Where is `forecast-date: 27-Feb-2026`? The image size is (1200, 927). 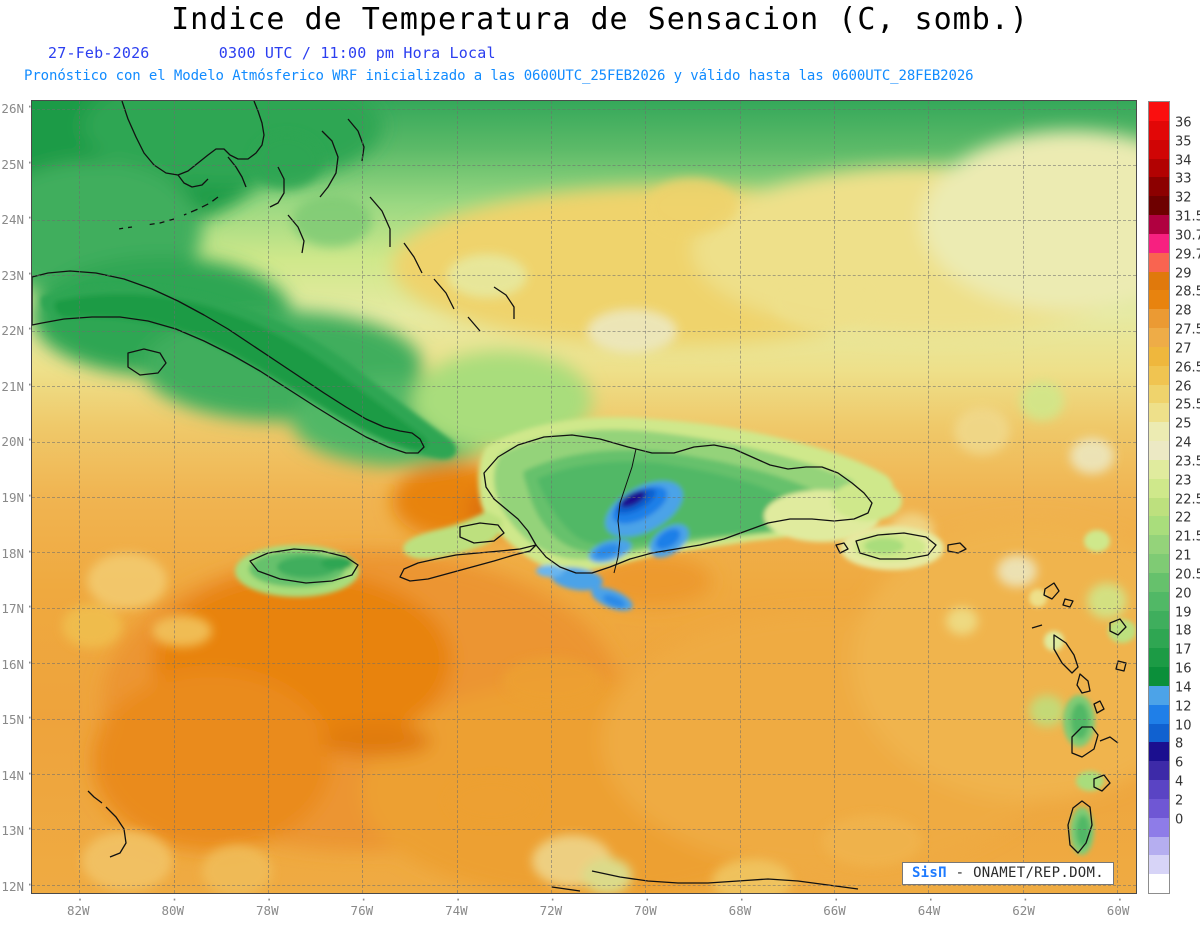
forecast-date: 27-Feb-2026 is located at coordinates (99, 53).